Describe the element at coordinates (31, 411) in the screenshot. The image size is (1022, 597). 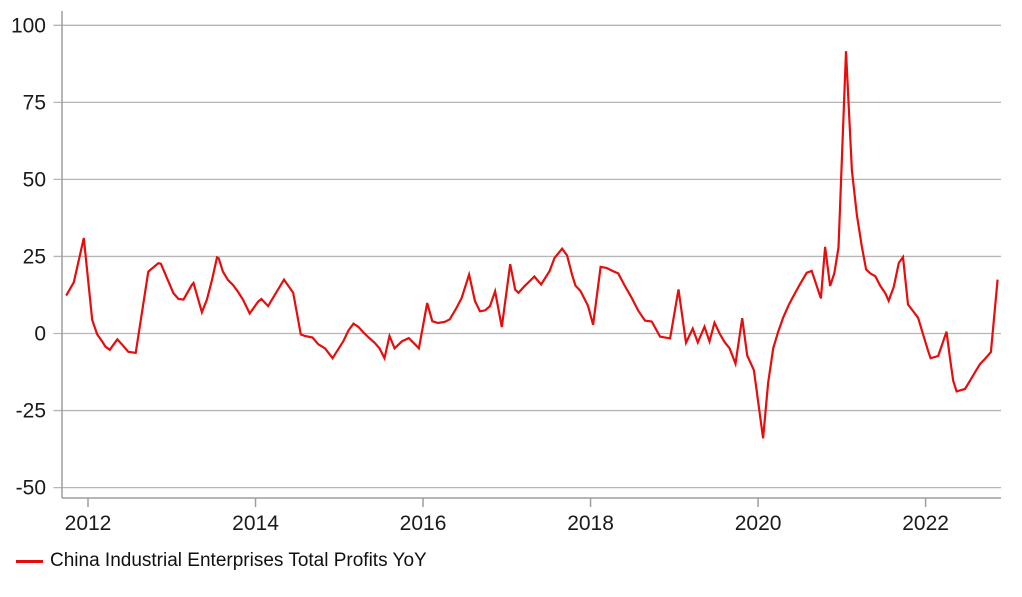
I see `y-tick-label: -25` at that location.